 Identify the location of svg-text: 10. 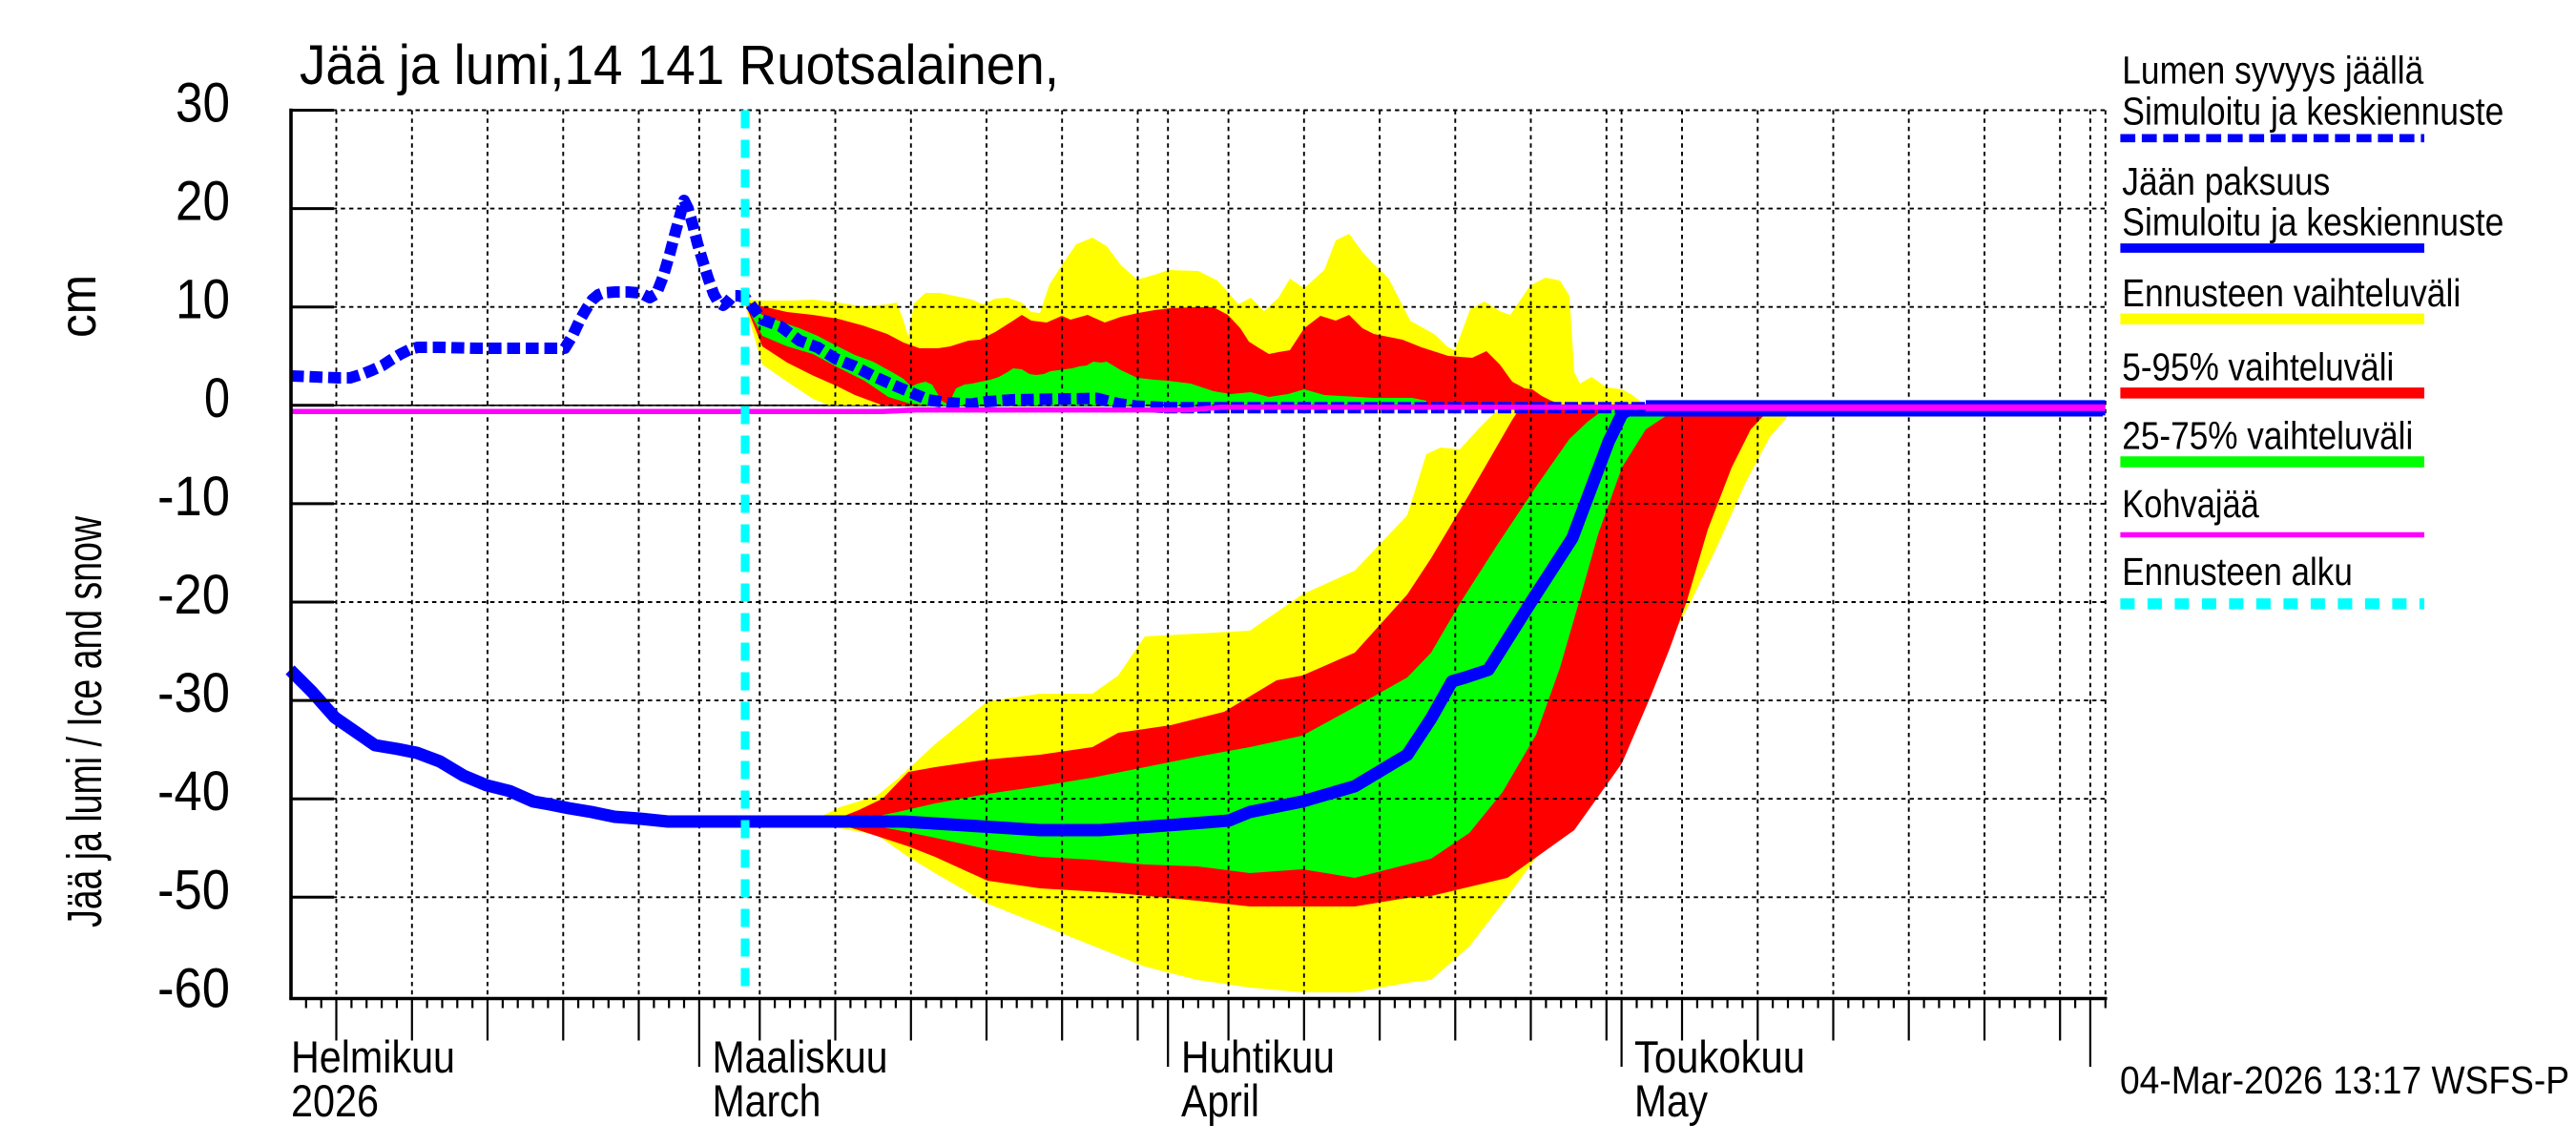
(203, 300).